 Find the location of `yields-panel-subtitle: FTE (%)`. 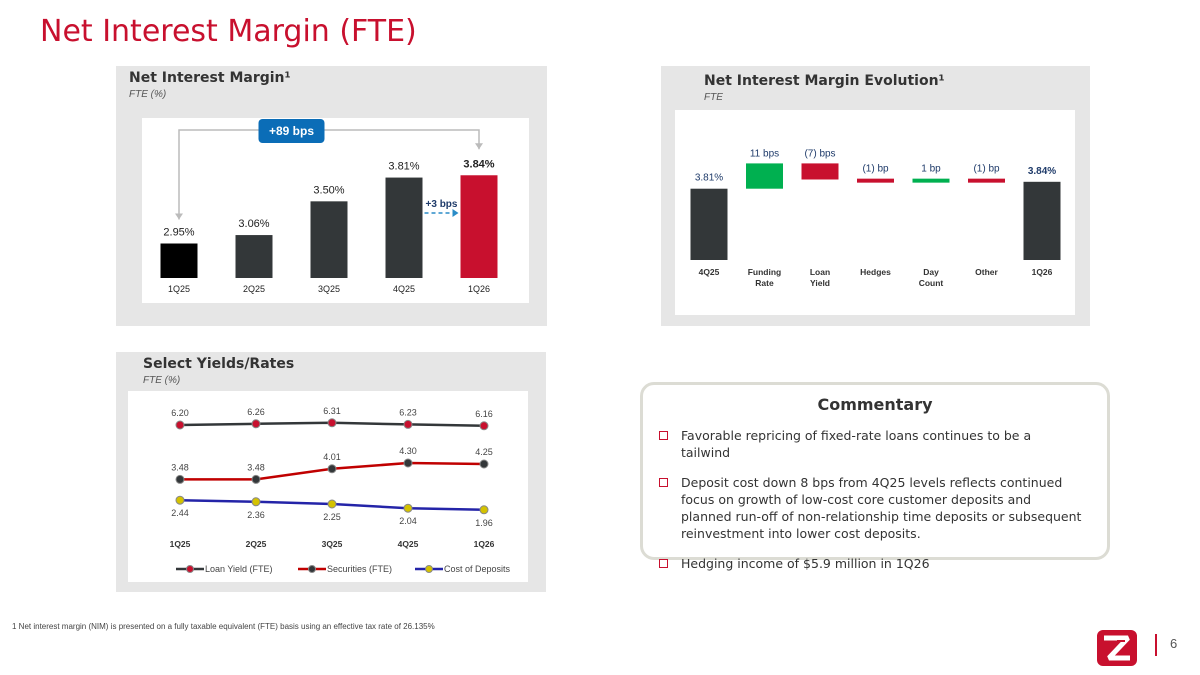

yields-panel-subtitle: FTE (%) is located at coordinates (162, 380).